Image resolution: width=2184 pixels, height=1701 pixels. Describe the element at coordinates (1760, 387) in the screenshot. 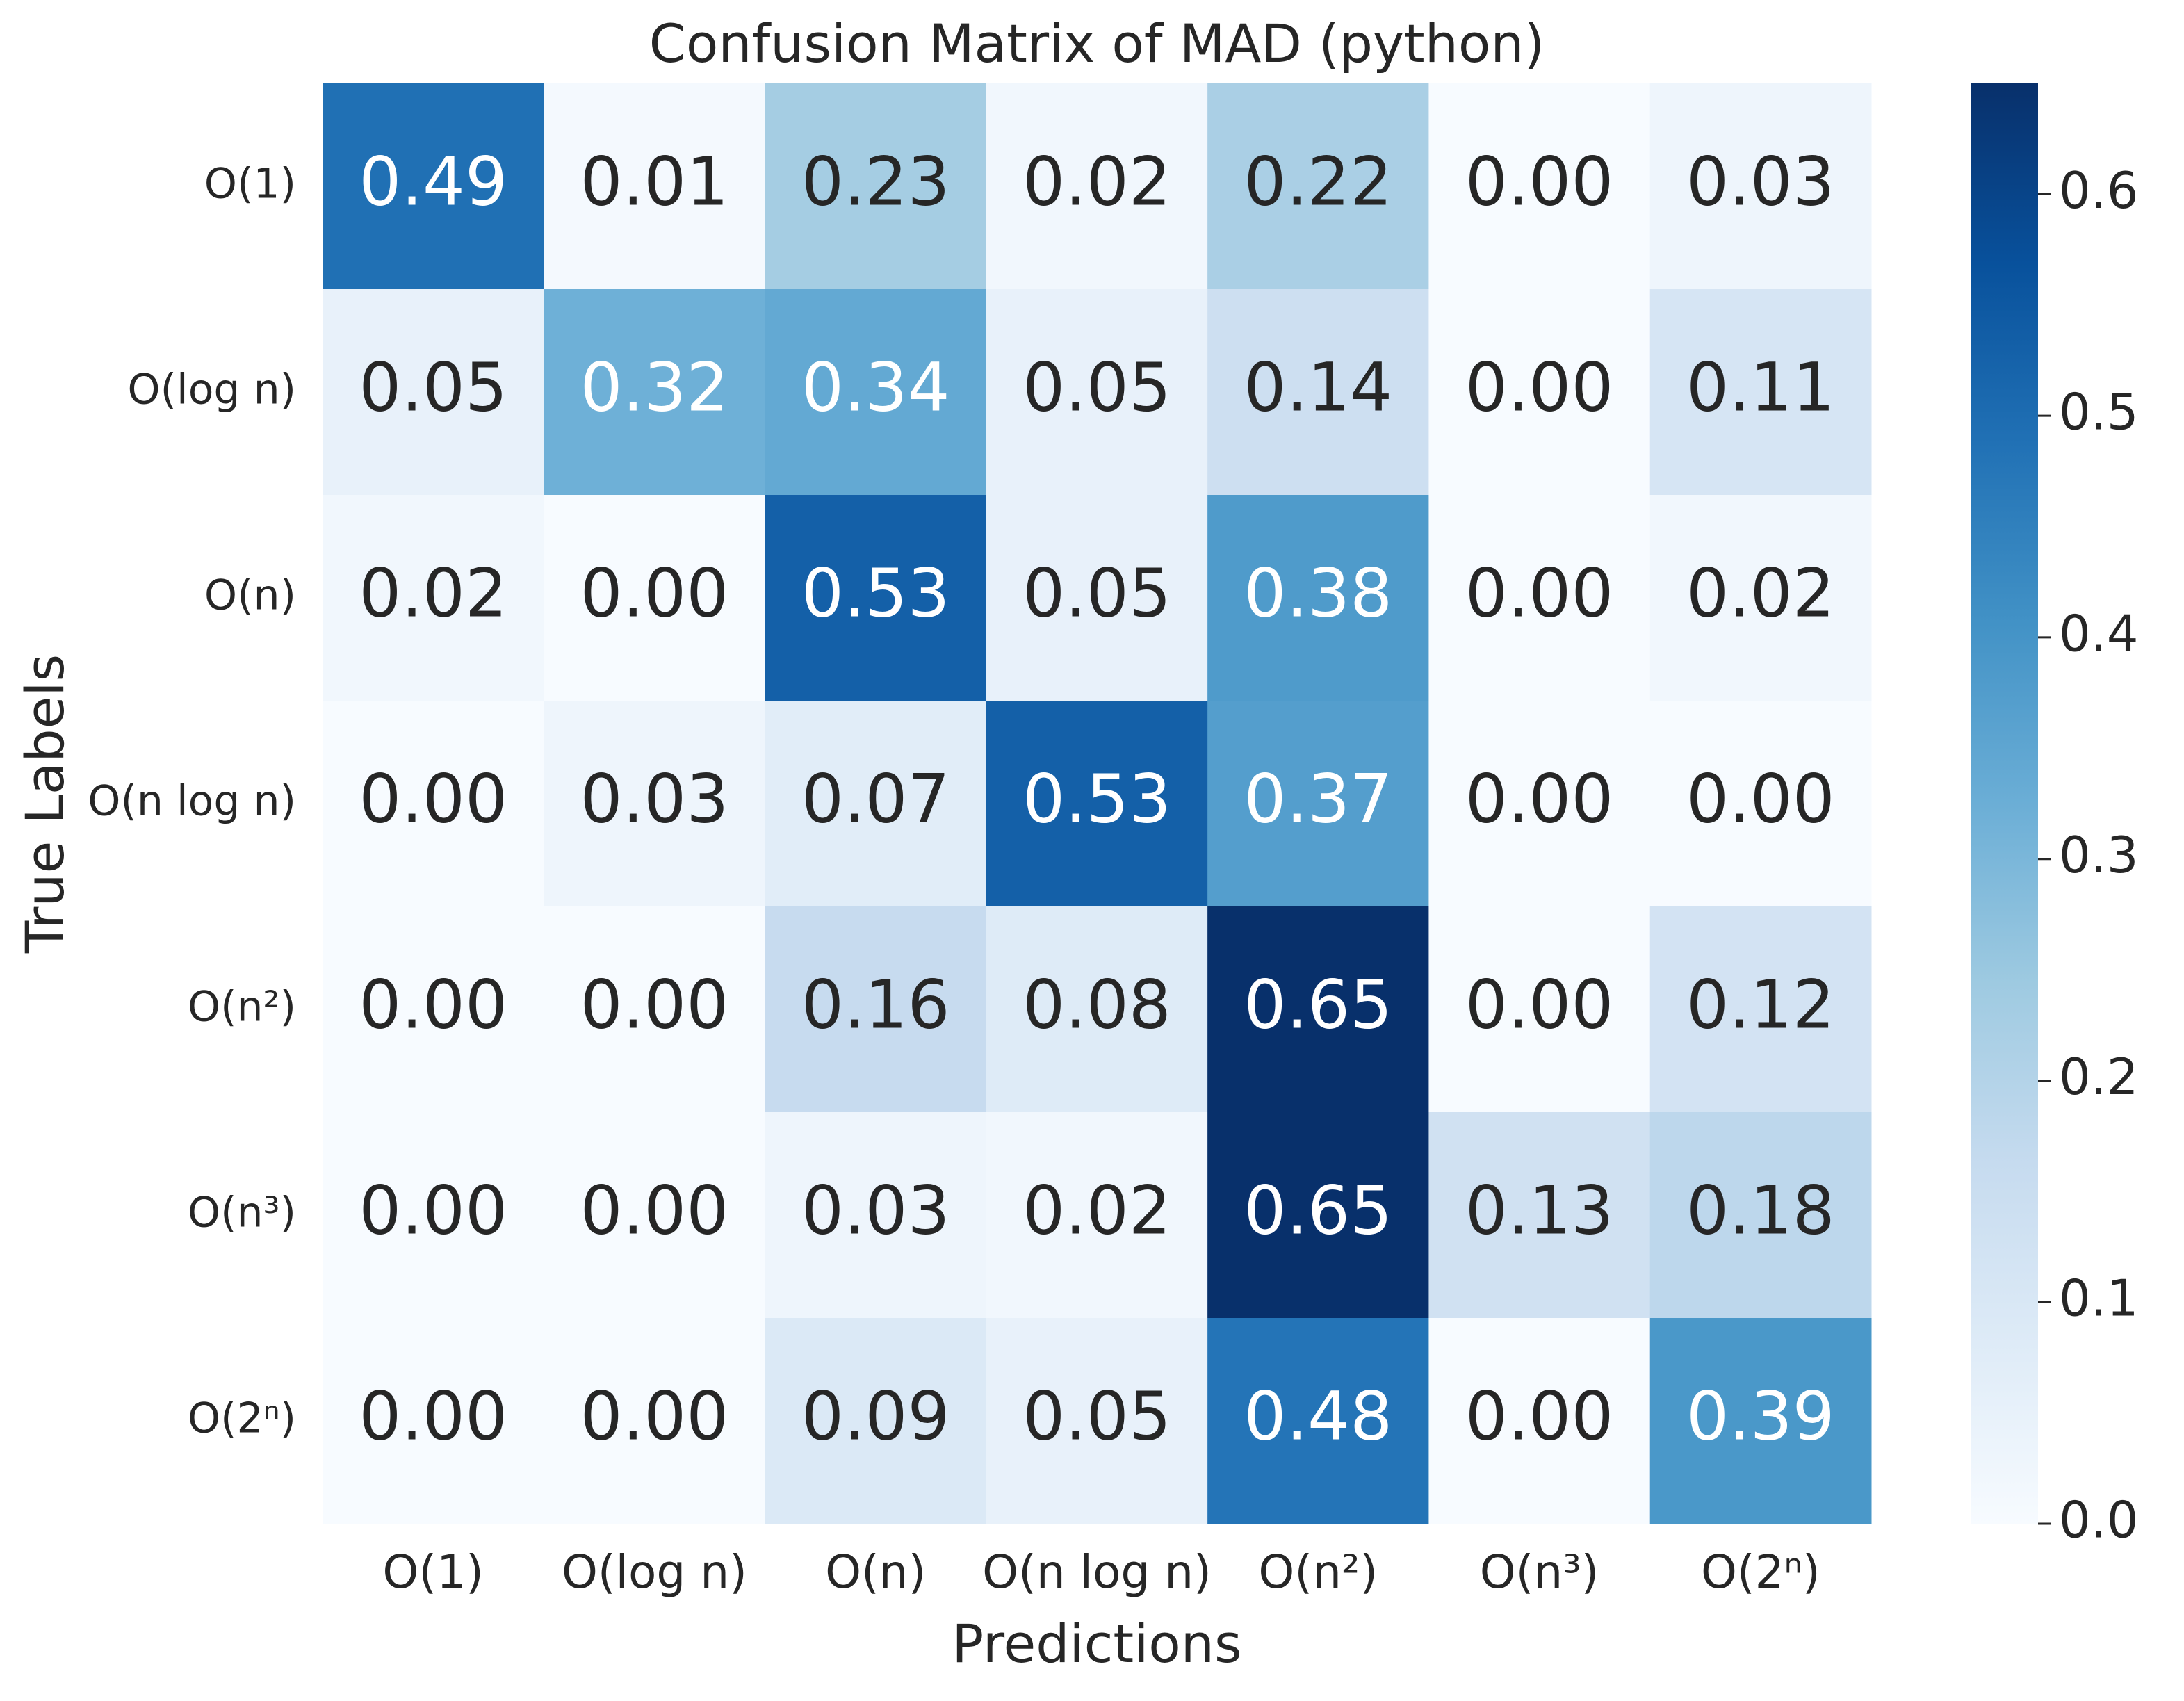

I see `cell-label: 0.11` at that location.